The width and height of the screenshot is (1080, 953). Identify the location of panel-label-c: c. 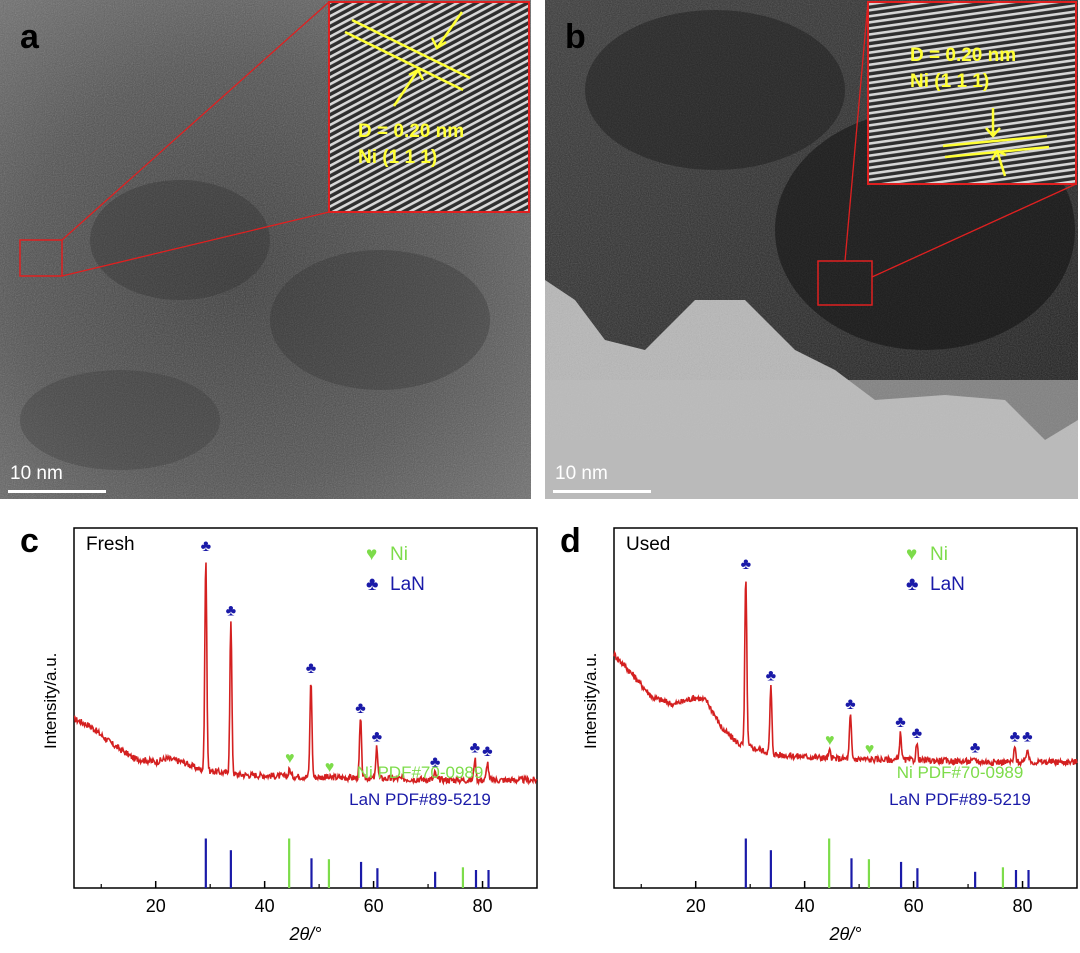
(29, 541).